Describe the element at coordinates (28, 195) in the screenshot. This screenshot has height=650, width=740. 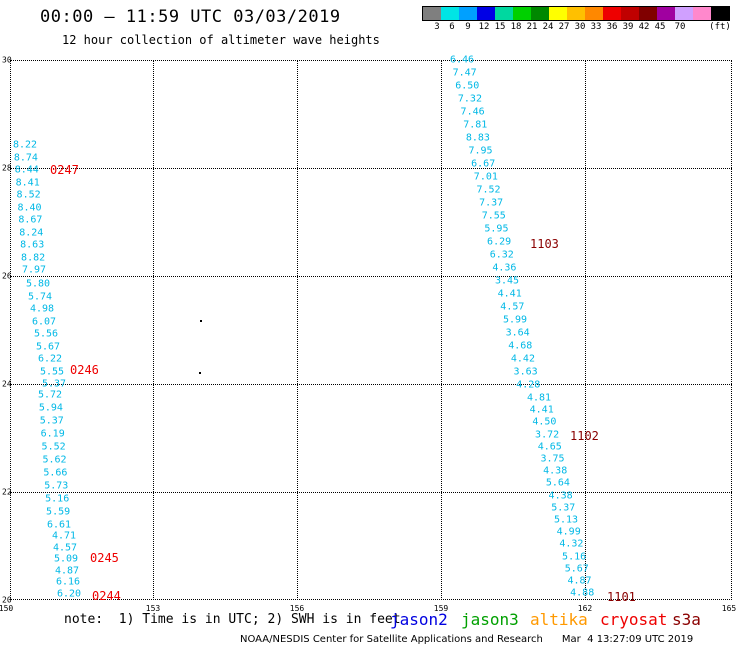
I see `wave-height-value: 8.52` at that location.